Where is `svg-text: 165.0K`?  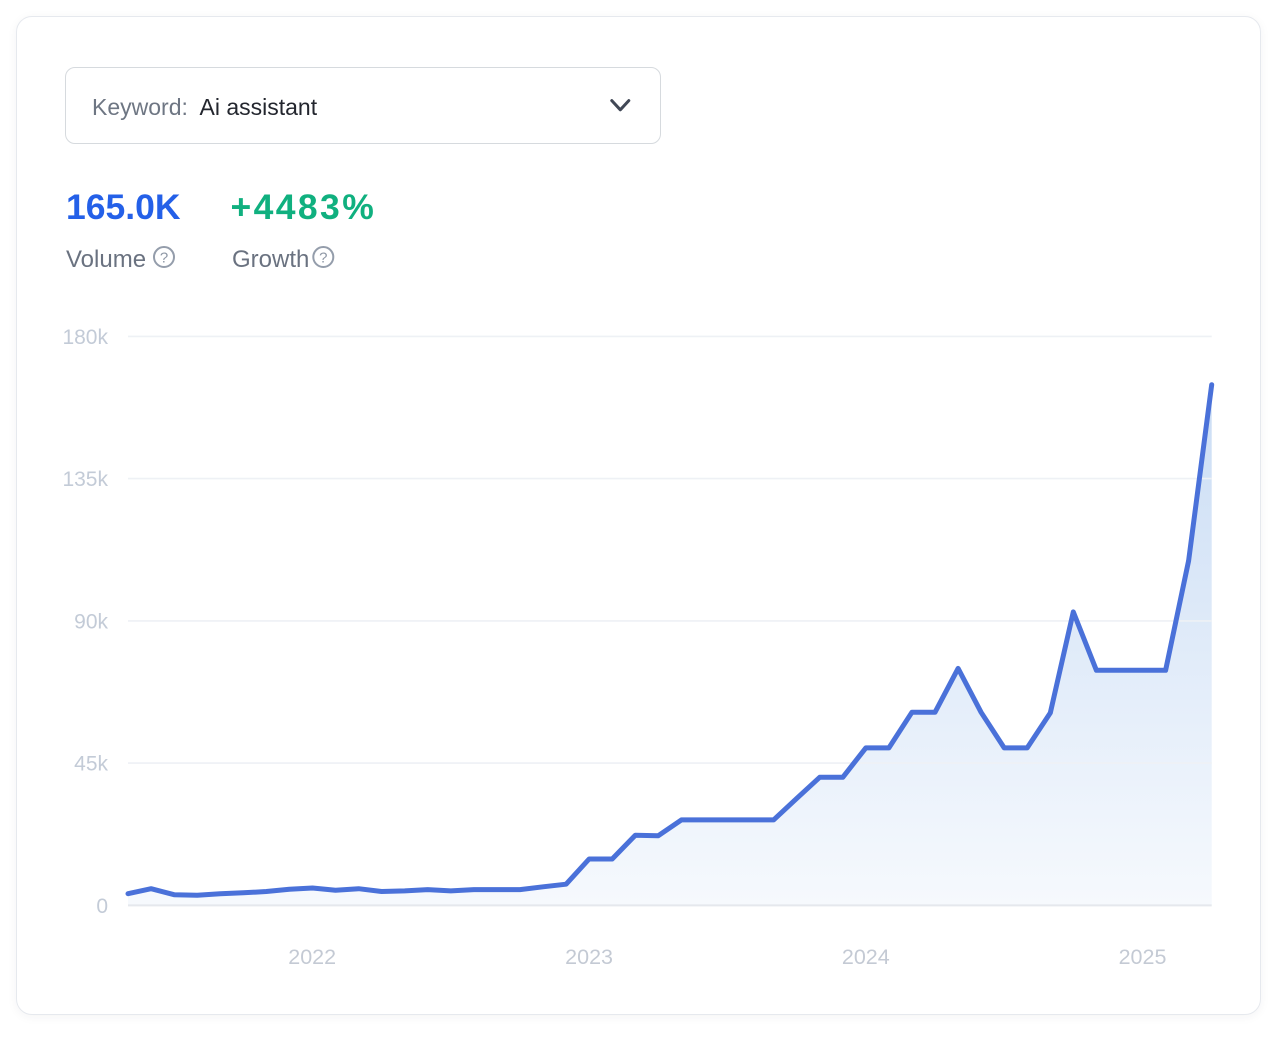
svg-text: 165.0K is located at coordinates (123, 207).